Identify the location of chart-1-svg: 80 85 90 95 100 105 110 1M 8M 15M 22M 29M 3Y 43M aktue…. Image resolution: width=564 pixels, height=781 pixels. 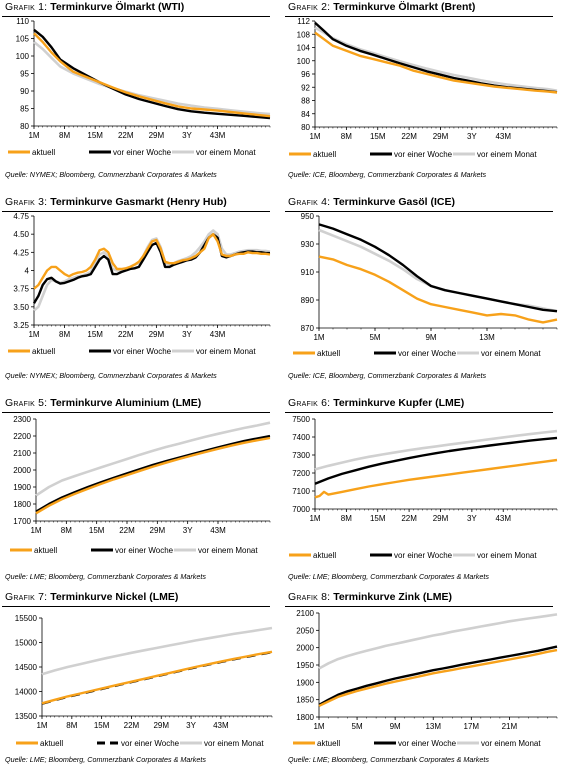
(139, 87).